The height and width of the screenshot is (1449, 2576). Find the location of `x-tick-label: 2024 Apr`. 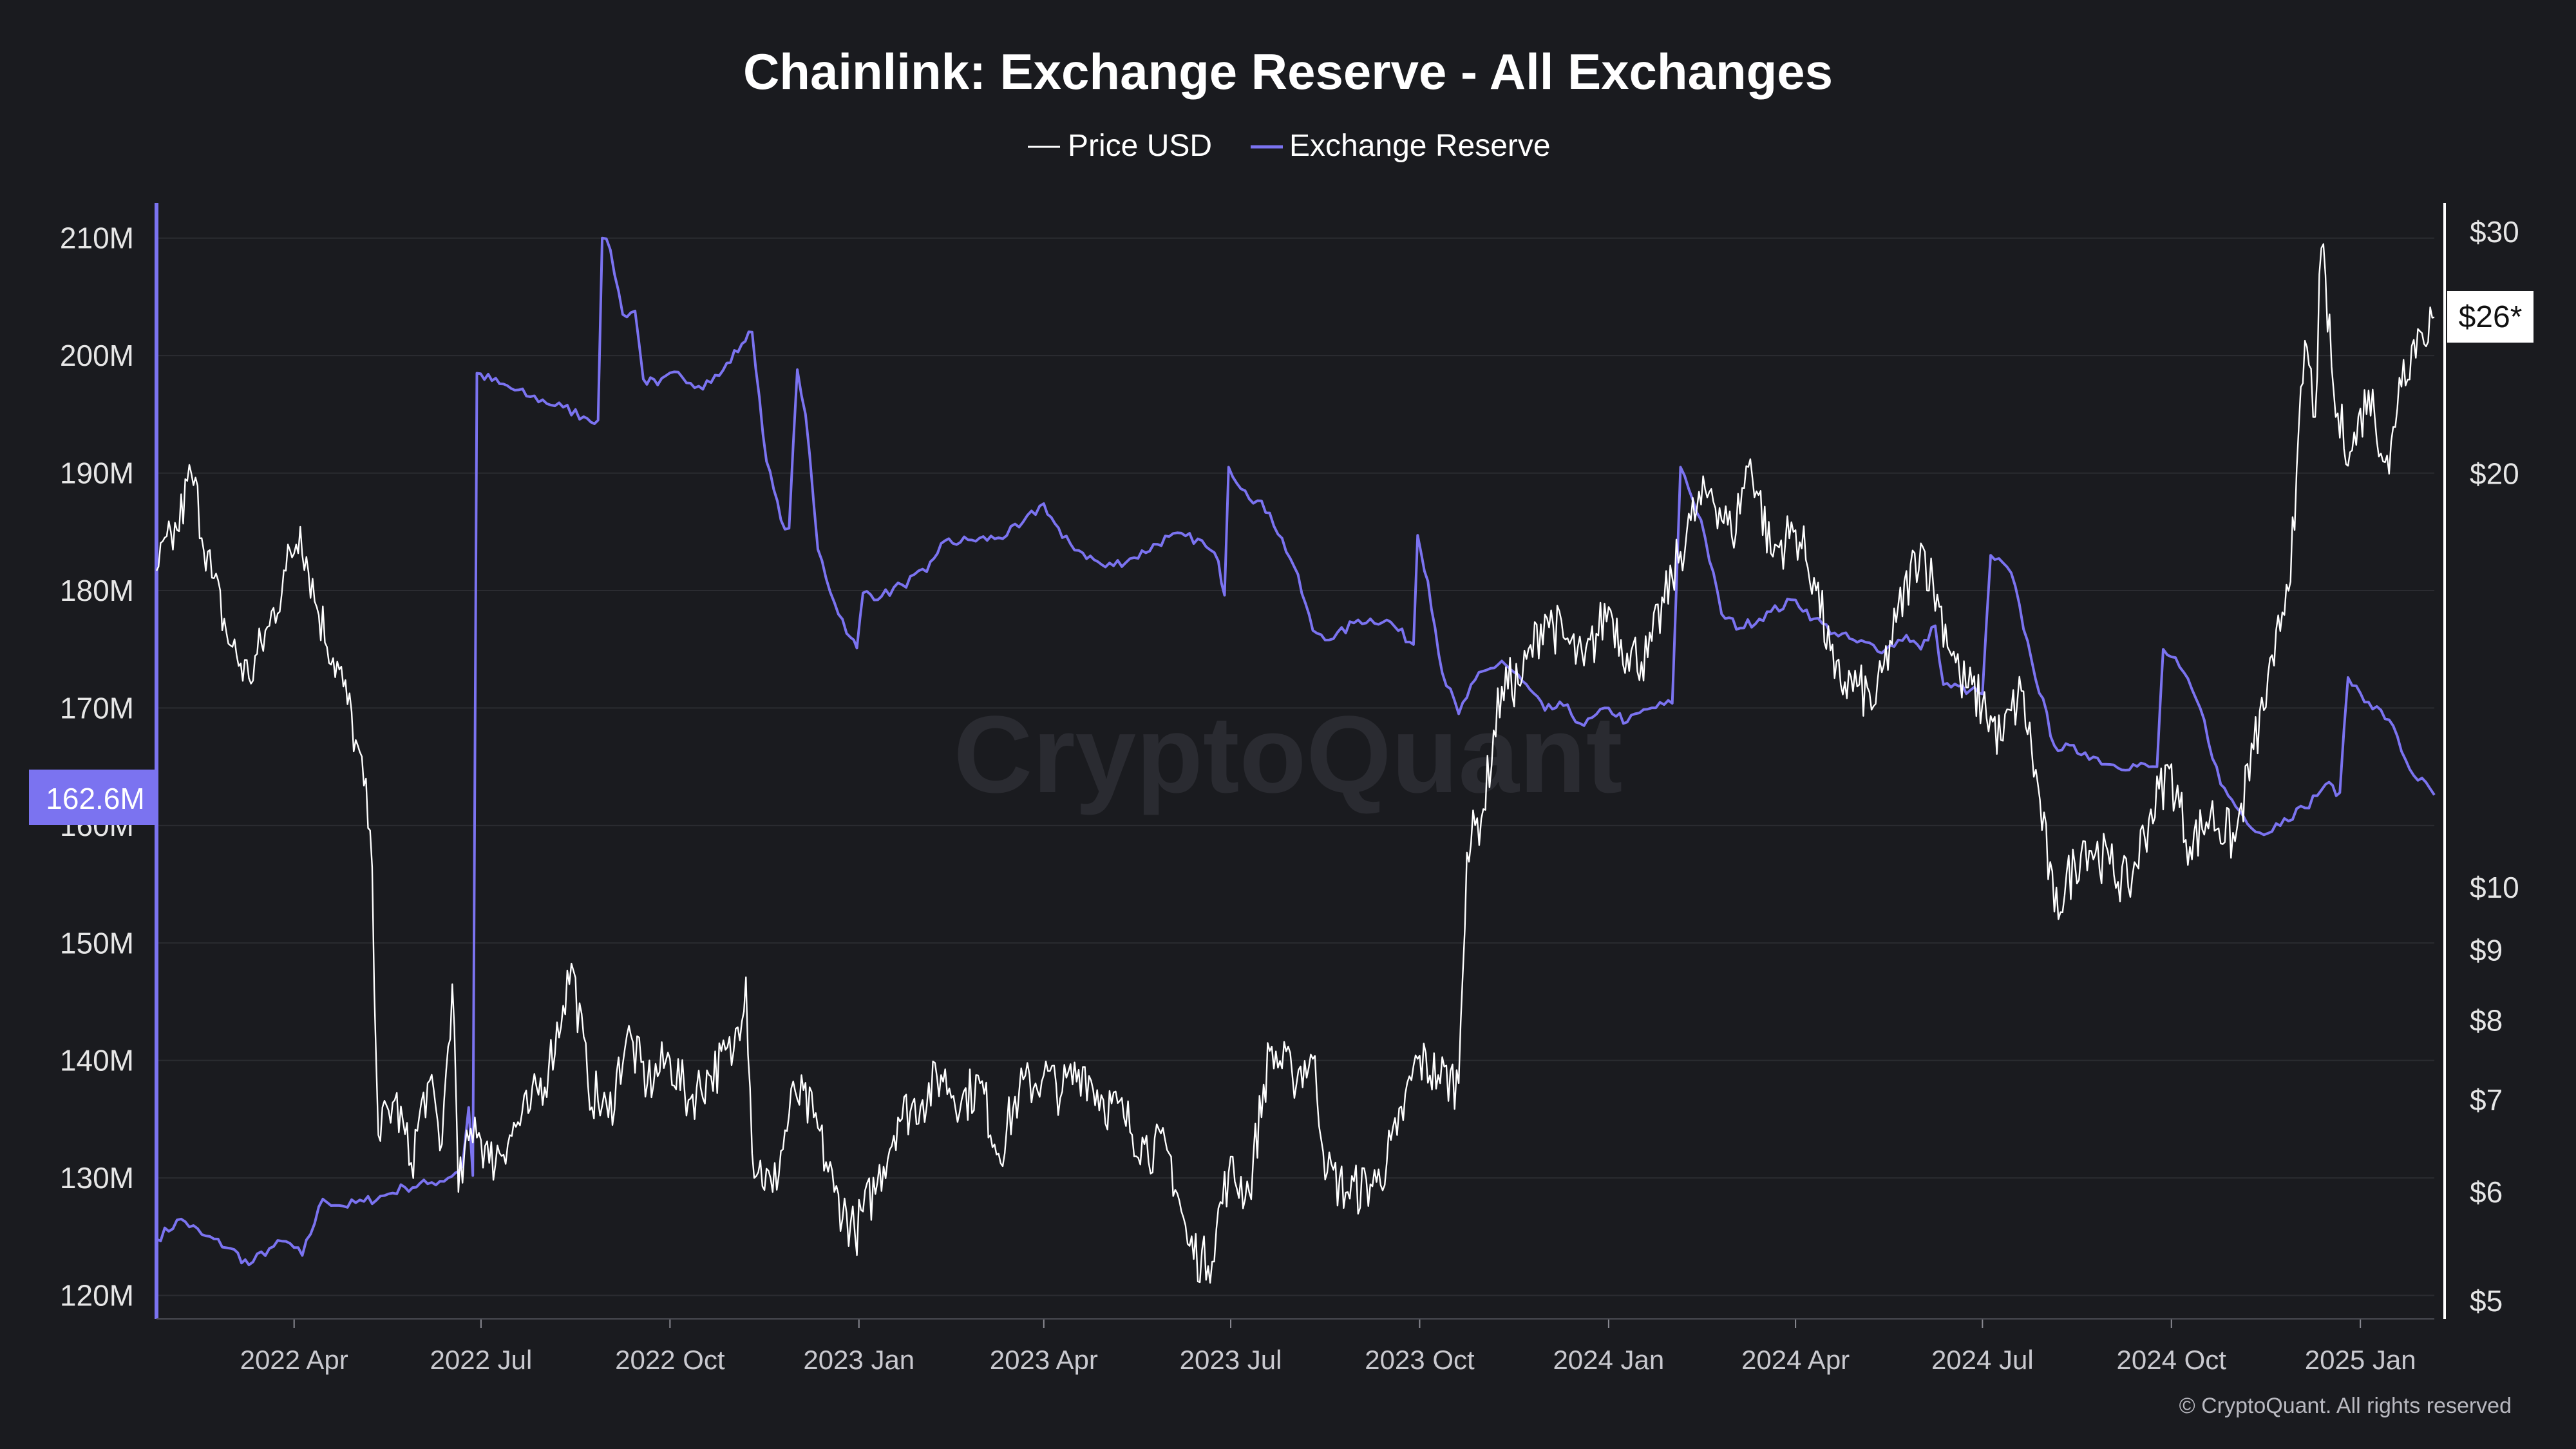

x-tick-label: 2024 Apr is located at coordinates (1795, 1360).